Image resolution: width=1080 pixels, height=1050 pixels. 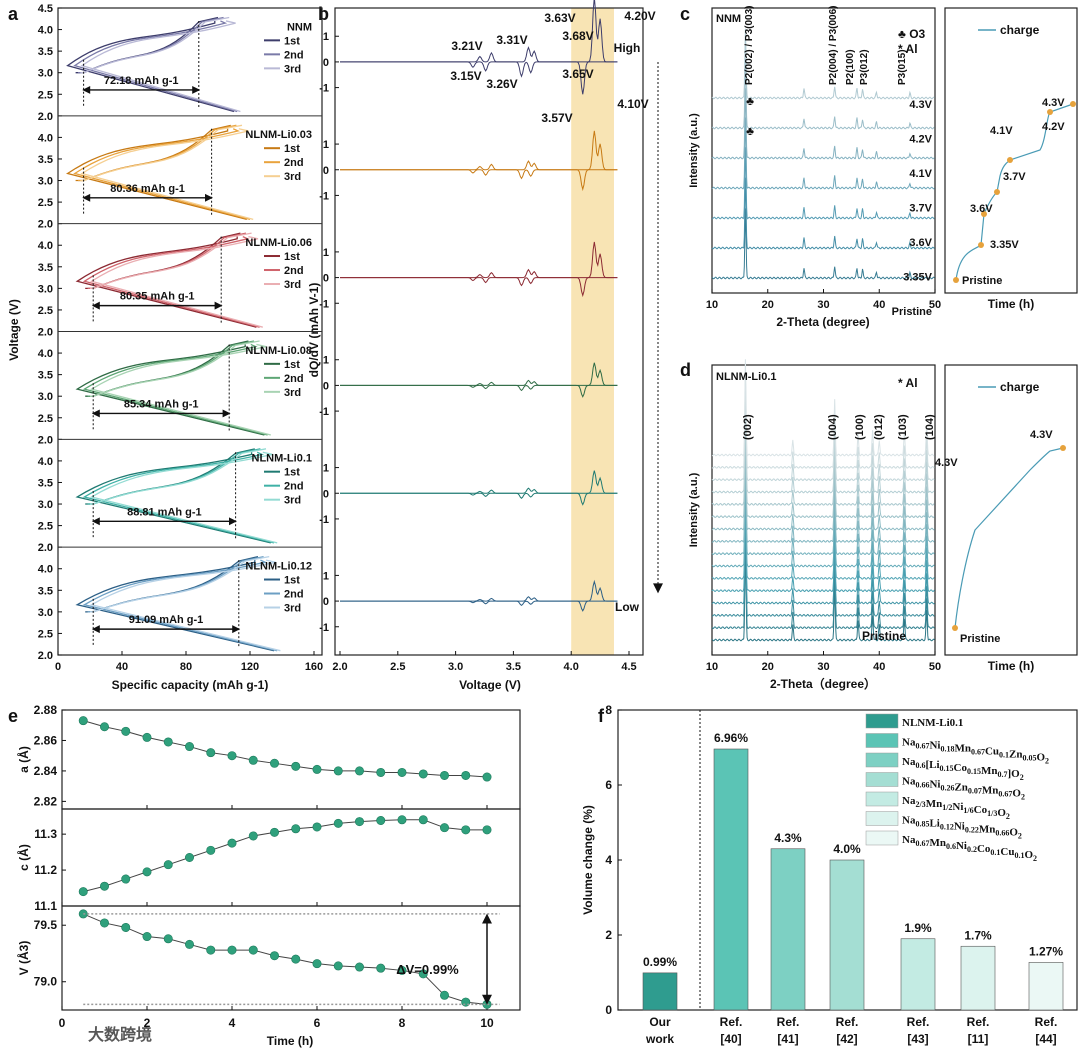 I want to click on arrow-label-low: Low, so click(x=627, y=607).